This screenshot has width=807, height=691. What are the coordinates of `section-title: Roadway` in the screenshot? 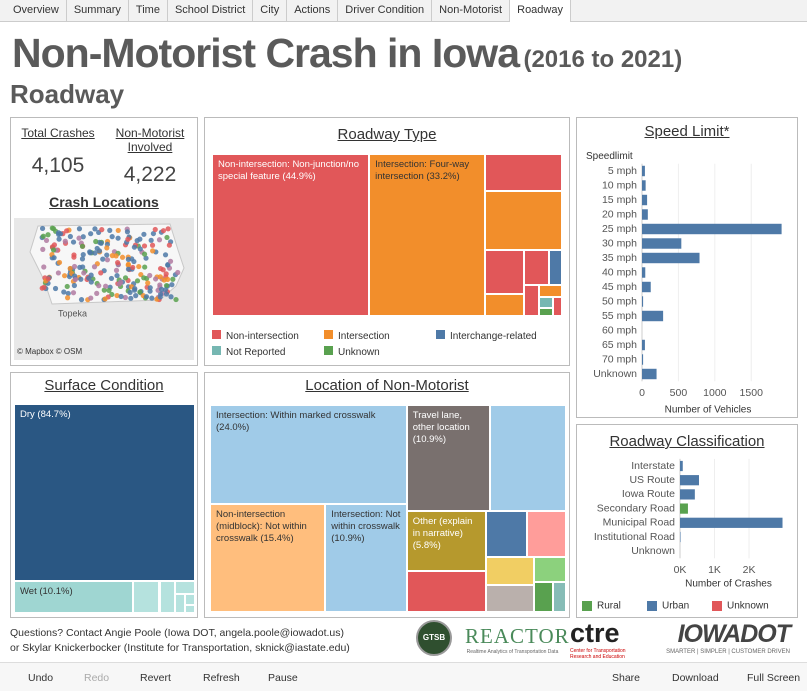 It's located at (67, 94).